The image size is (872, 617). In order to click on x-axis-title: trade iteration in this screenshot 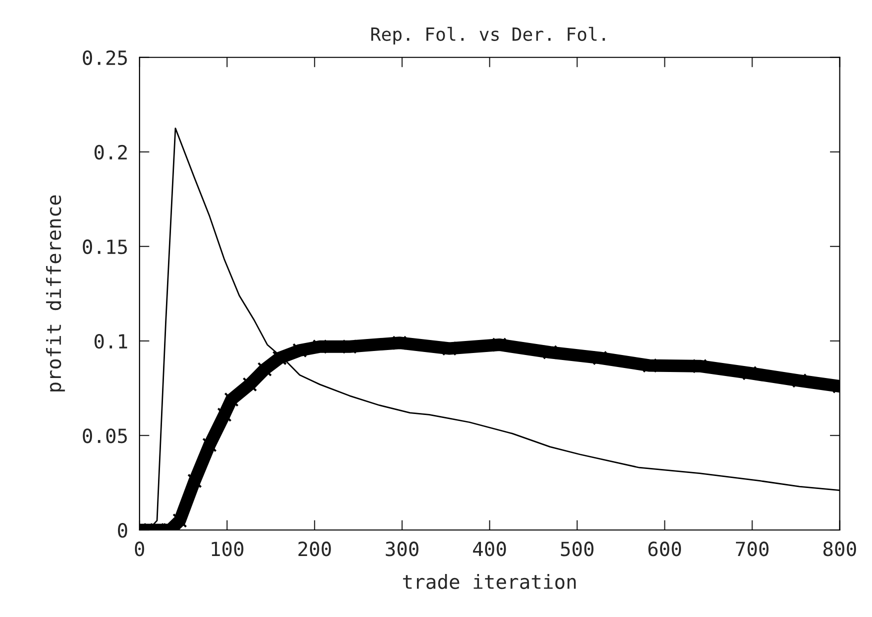, I will do `click(489, 582)`.